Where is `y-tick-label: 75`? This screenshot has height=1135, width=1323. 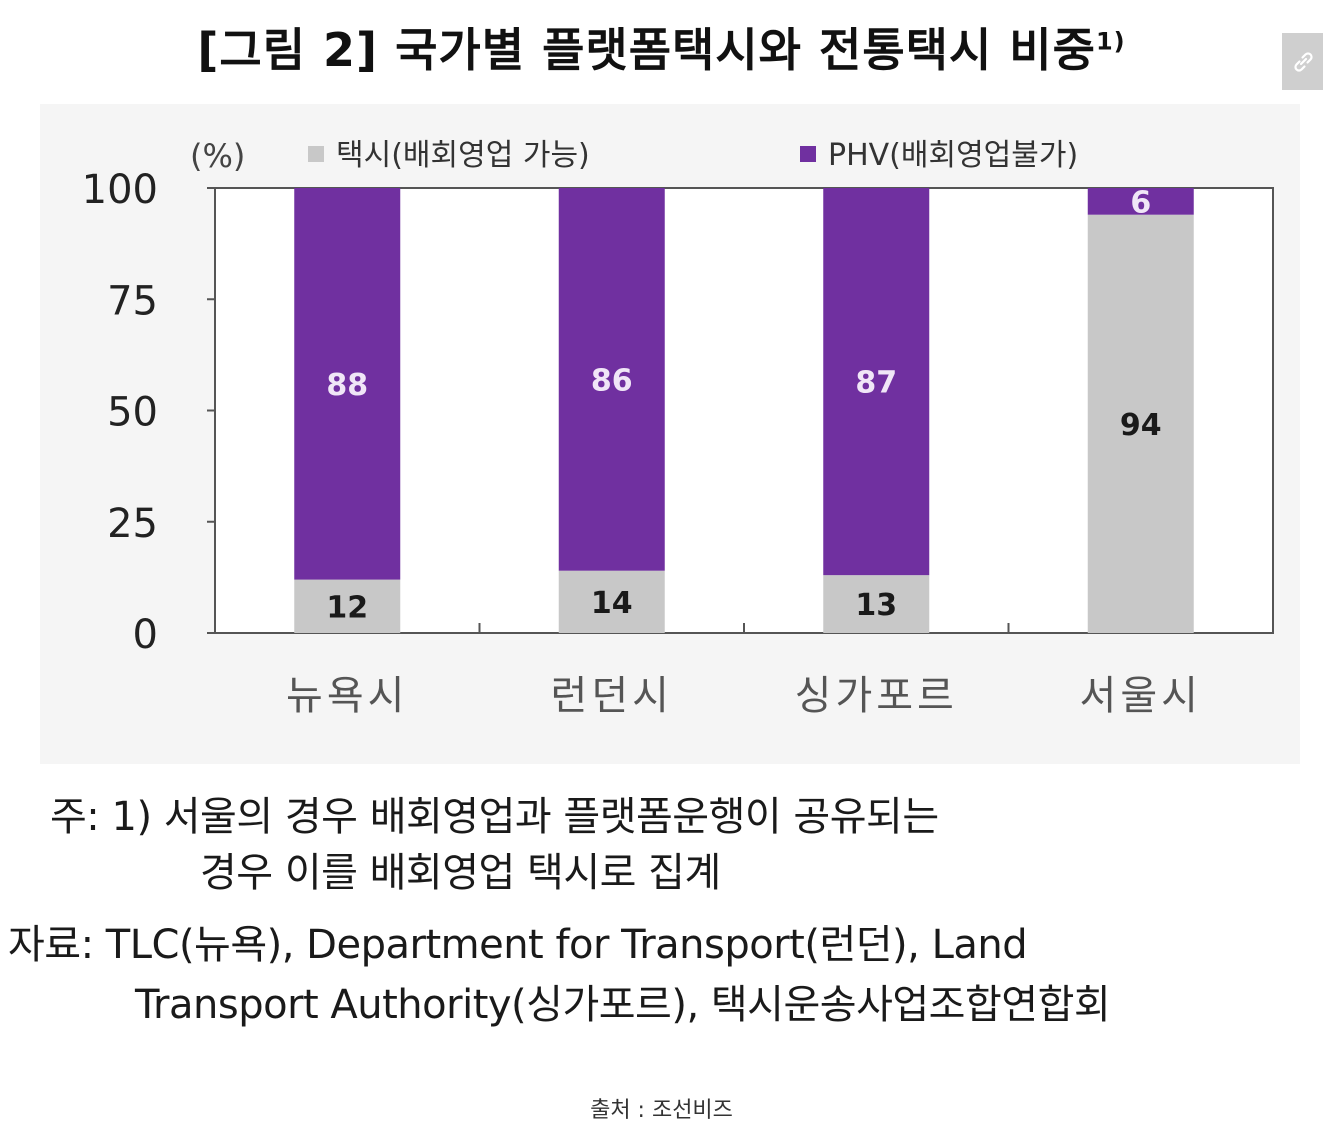
y-tick-label: 75 is located at coordinates (132, 301).